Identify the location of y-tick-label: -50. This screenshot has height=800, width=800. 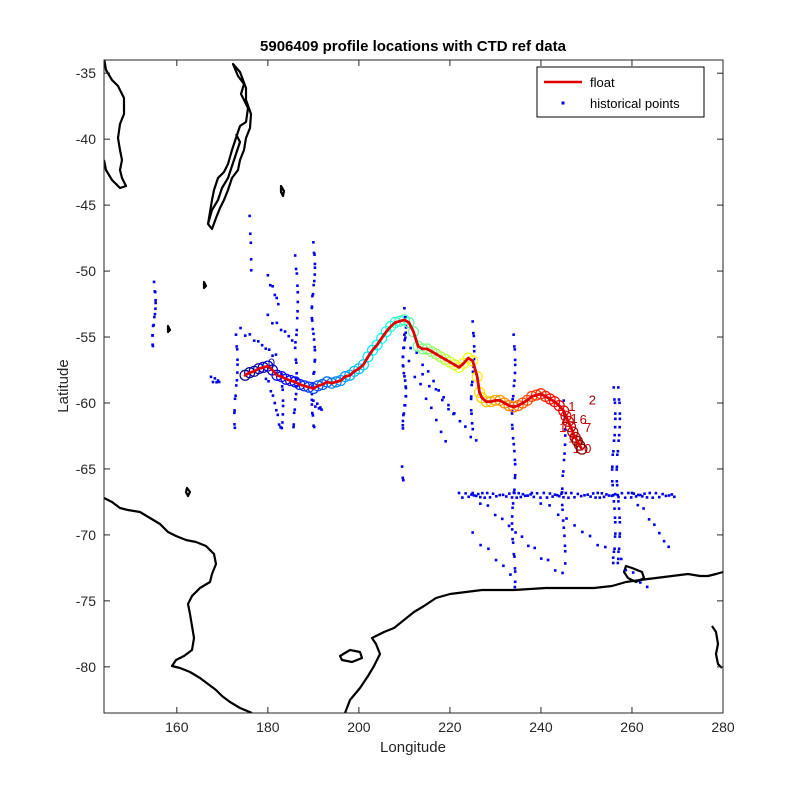
(86, 271).